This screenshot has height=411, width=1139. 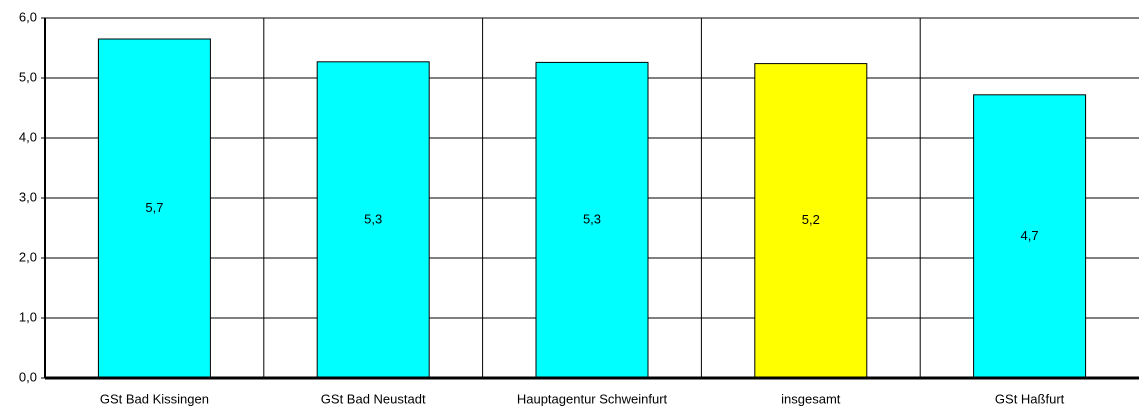 I want to click on x-tick-label: GSt Bad Kissingen, so click(x=154, y=398).